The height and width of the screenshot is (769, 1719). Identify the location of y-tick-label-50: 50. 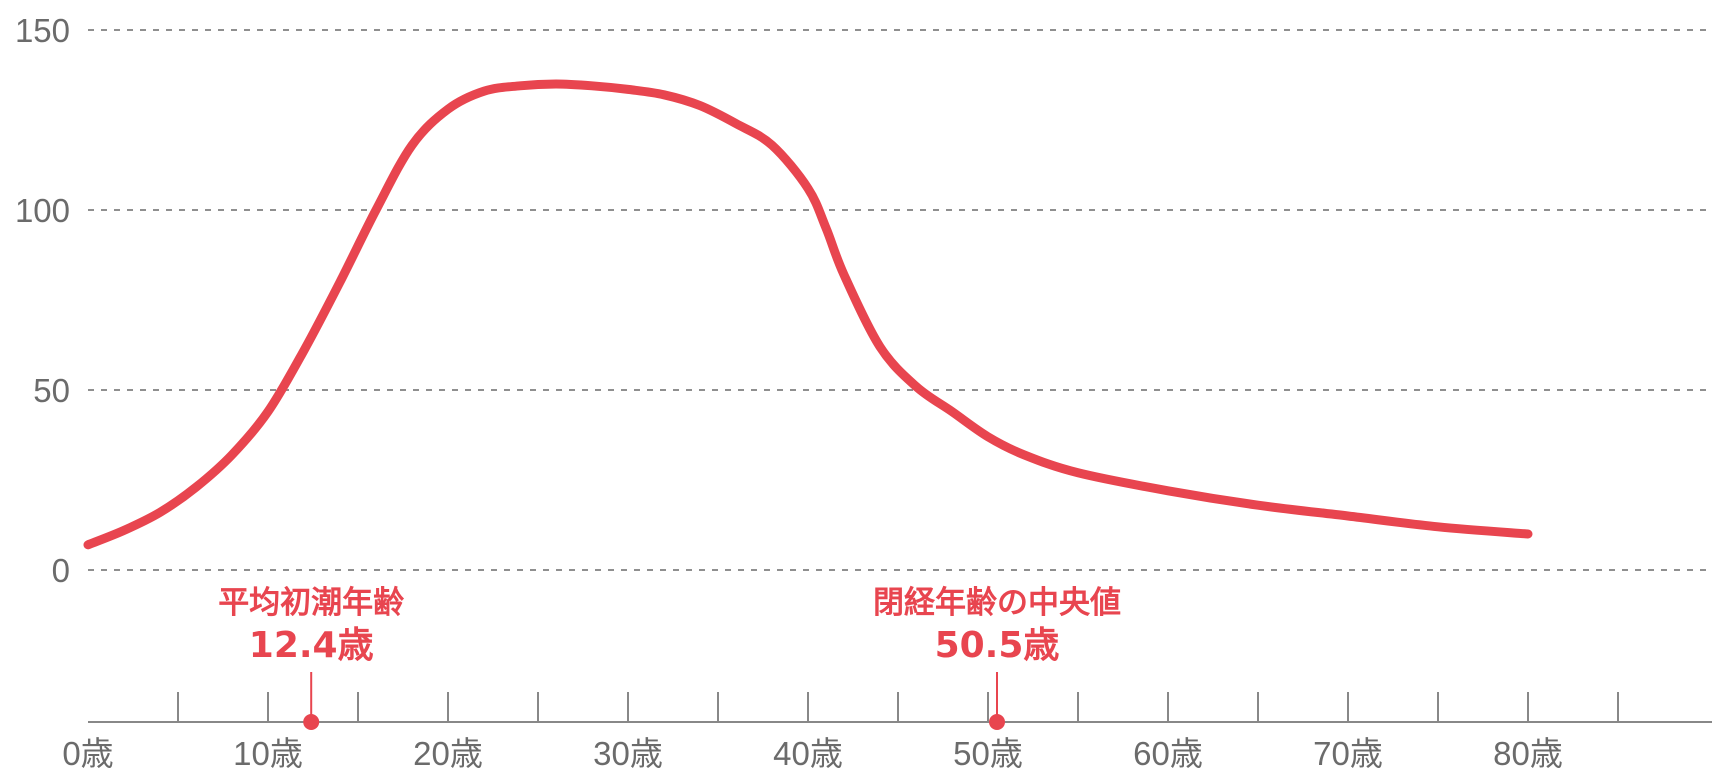
(51, 390).